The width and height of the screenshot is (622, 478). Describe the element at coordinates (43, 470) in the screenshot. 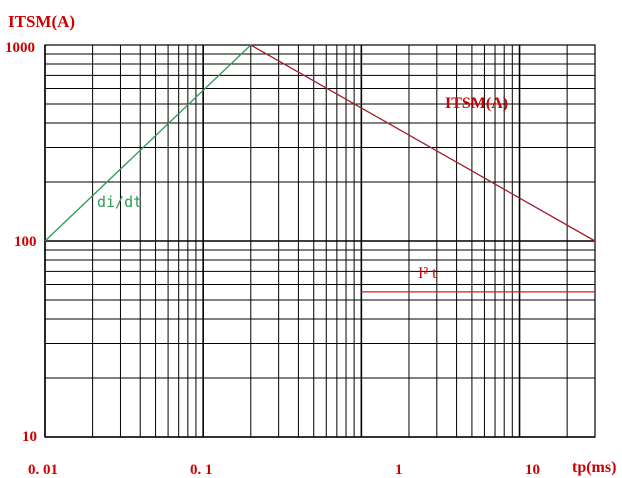

I see `x-tick-label-0.01: 0. 01` at that location.